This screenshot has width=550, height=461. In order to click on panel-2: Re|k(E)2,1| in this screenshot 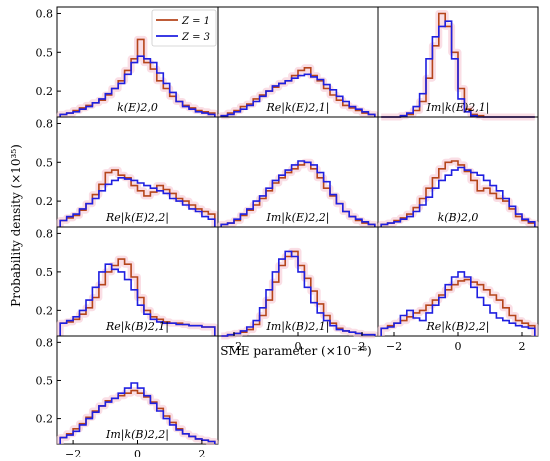, I will do `click(298, 63)`.